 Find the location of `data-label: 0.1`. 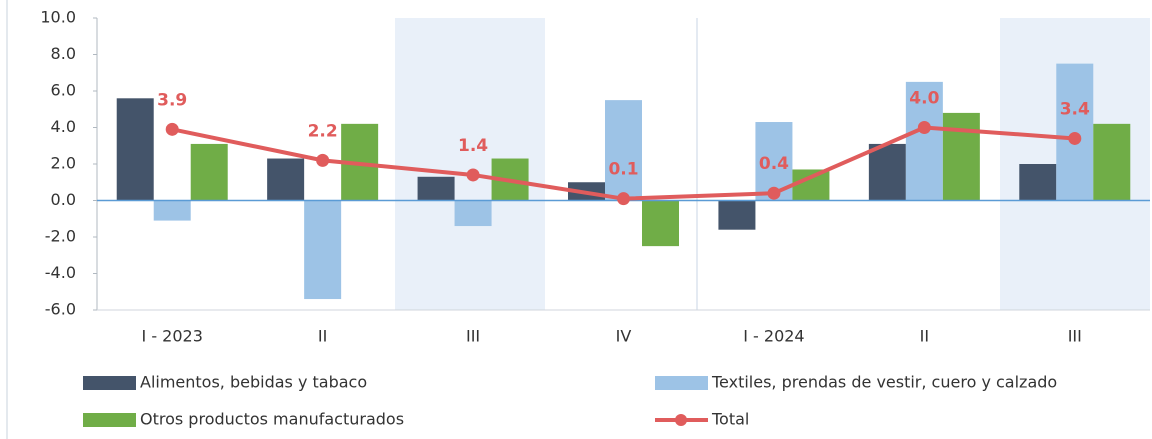

data-label: 0.1 is located at coordinates (623, 170).